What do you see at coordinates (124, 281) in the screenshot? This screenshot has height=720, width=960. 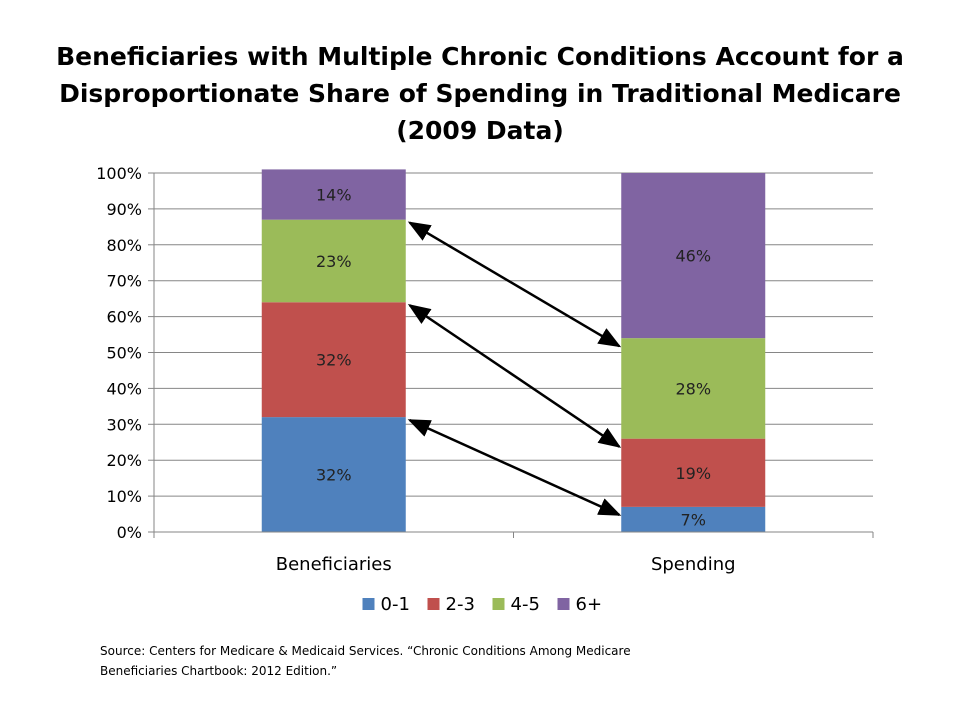 I see `y-tick-label: 70%` at bounding box center [124, 281].